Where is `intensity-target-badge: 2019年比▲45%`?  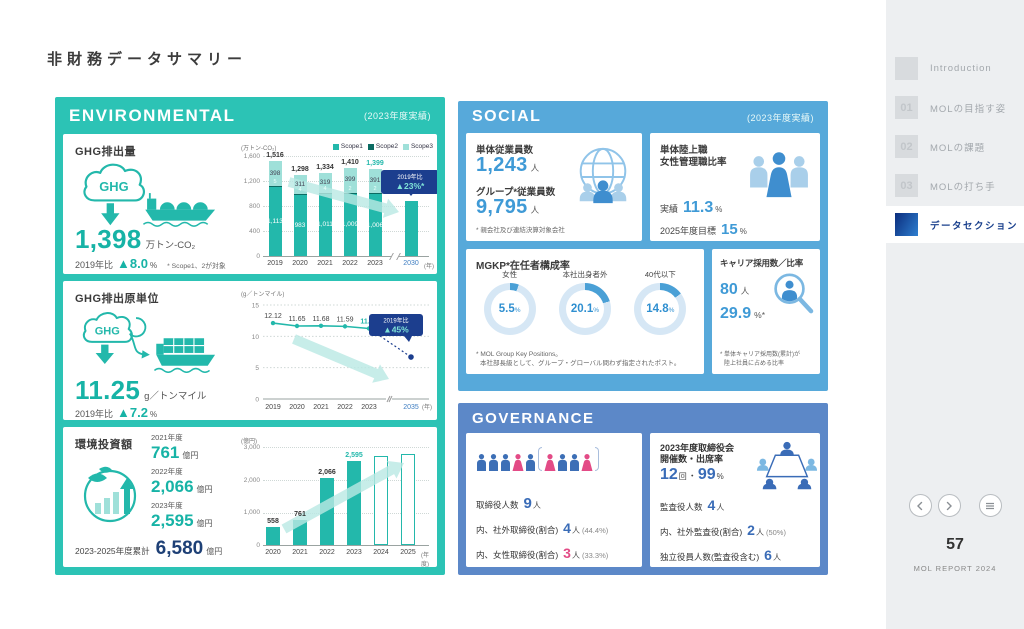
intensity-target-badge: 2019年比▲45% is located at coordinates (396, 327).